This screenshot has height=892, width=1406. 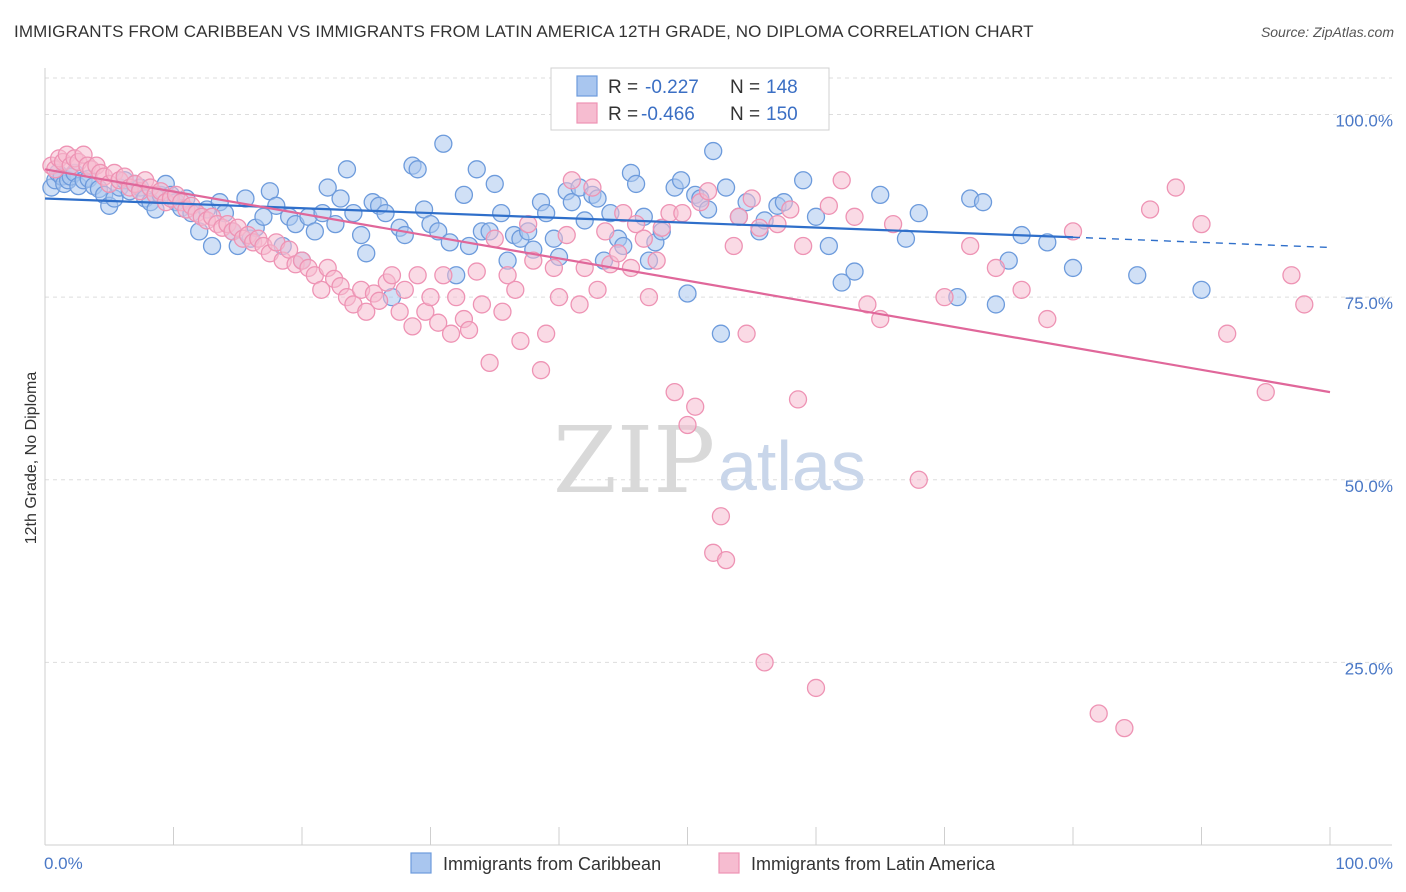 What do you see at coordinates (1364, 395) in the screenshot?
I see `y-tick-labels: 25.0% 50.0% 75.0% 100.0%` at bounding box center [1364, 395].